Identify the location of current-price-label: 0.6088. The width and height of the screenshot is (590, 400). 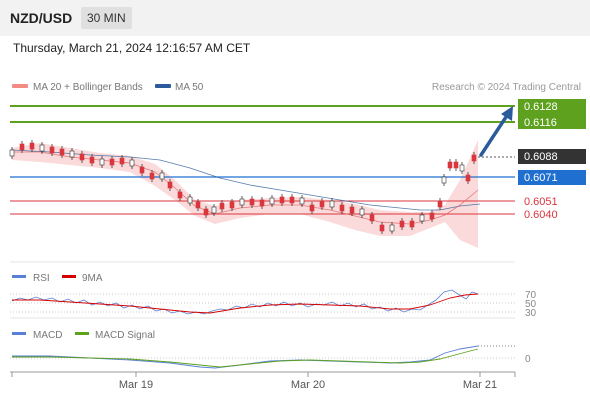
(541, 157).